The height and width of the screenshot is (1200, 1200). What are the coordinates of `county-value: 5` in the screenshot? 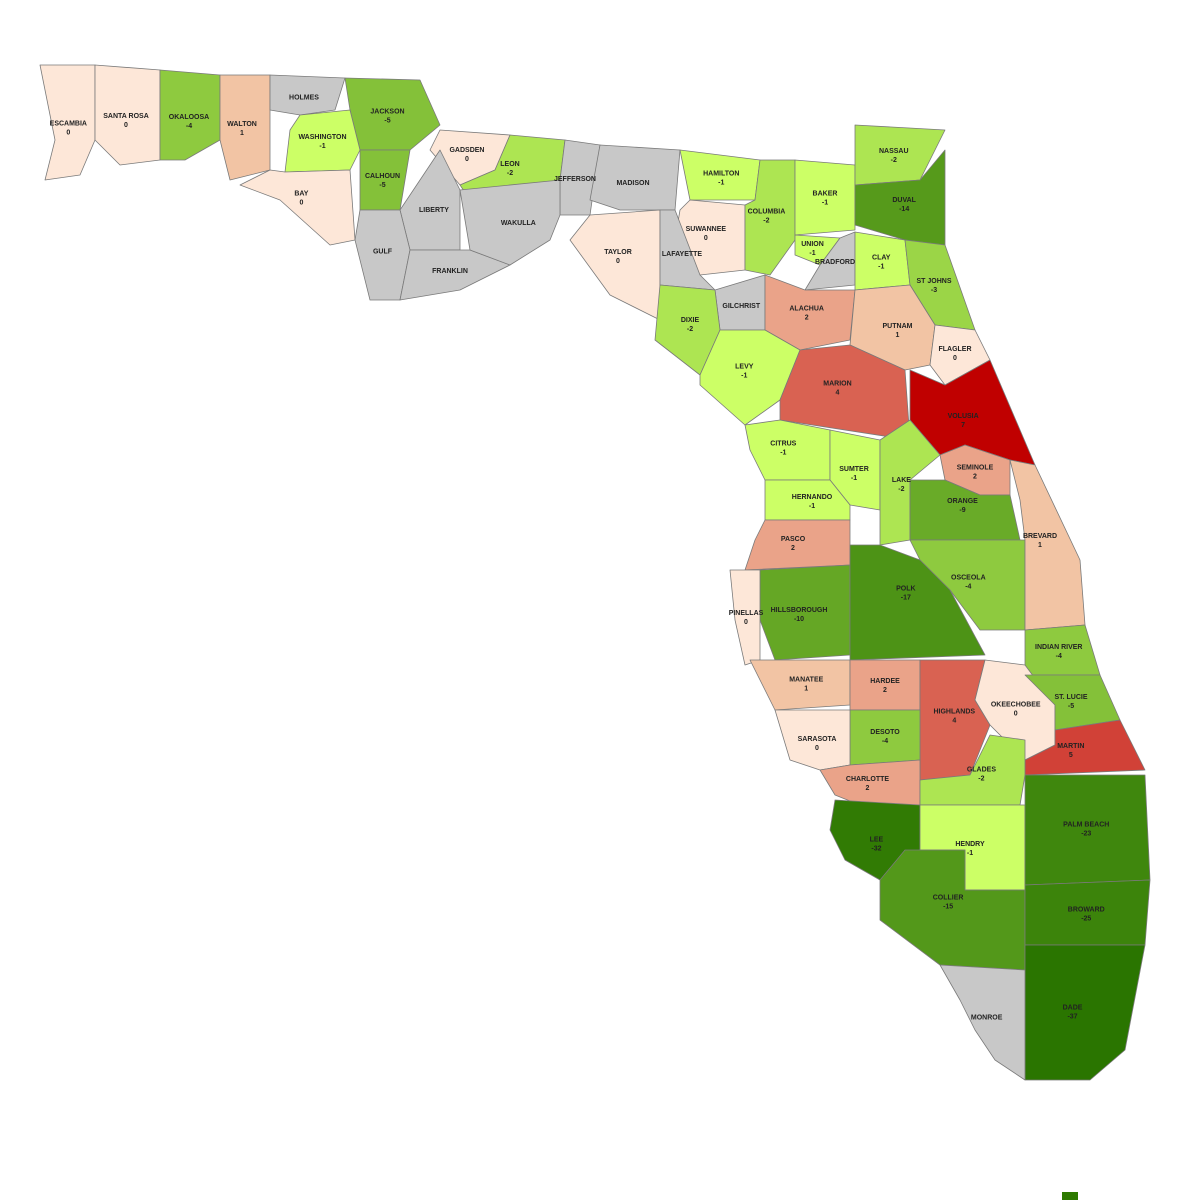 It's located at (1071, 755).